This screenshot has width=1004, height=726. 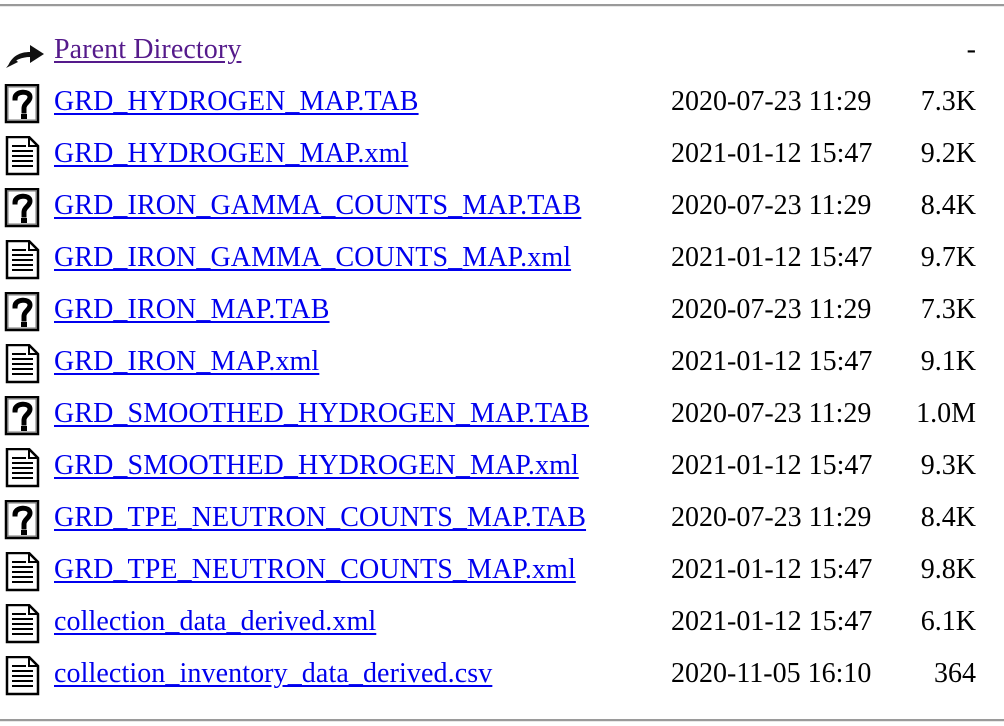 What do you see at coordinates (313, 257) in the screenshot?
I see `file-link: GRD_IRON_GAMMA_COUNTS_MAP.xml` at bounding box center [313, 257].